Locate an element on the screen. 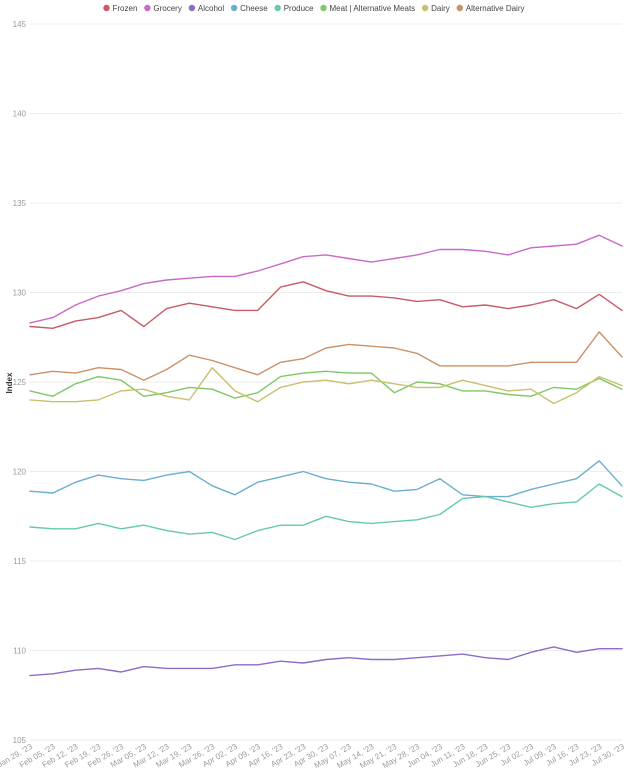 This screenshot has height=769, width=633. legend-label: Cheese is located at coordinates (254, 8).